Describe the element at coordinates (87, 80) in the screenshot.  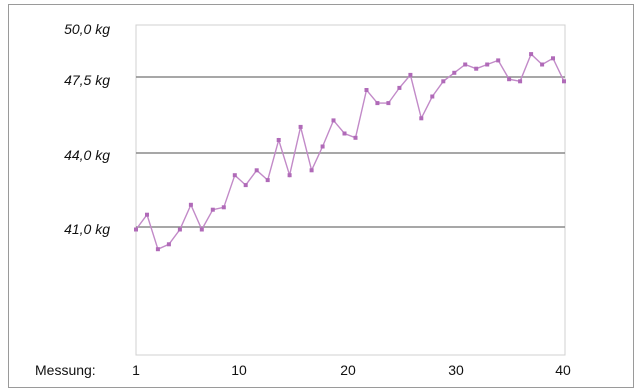
I see `y-tick-label: 47,5 kg` at that location.